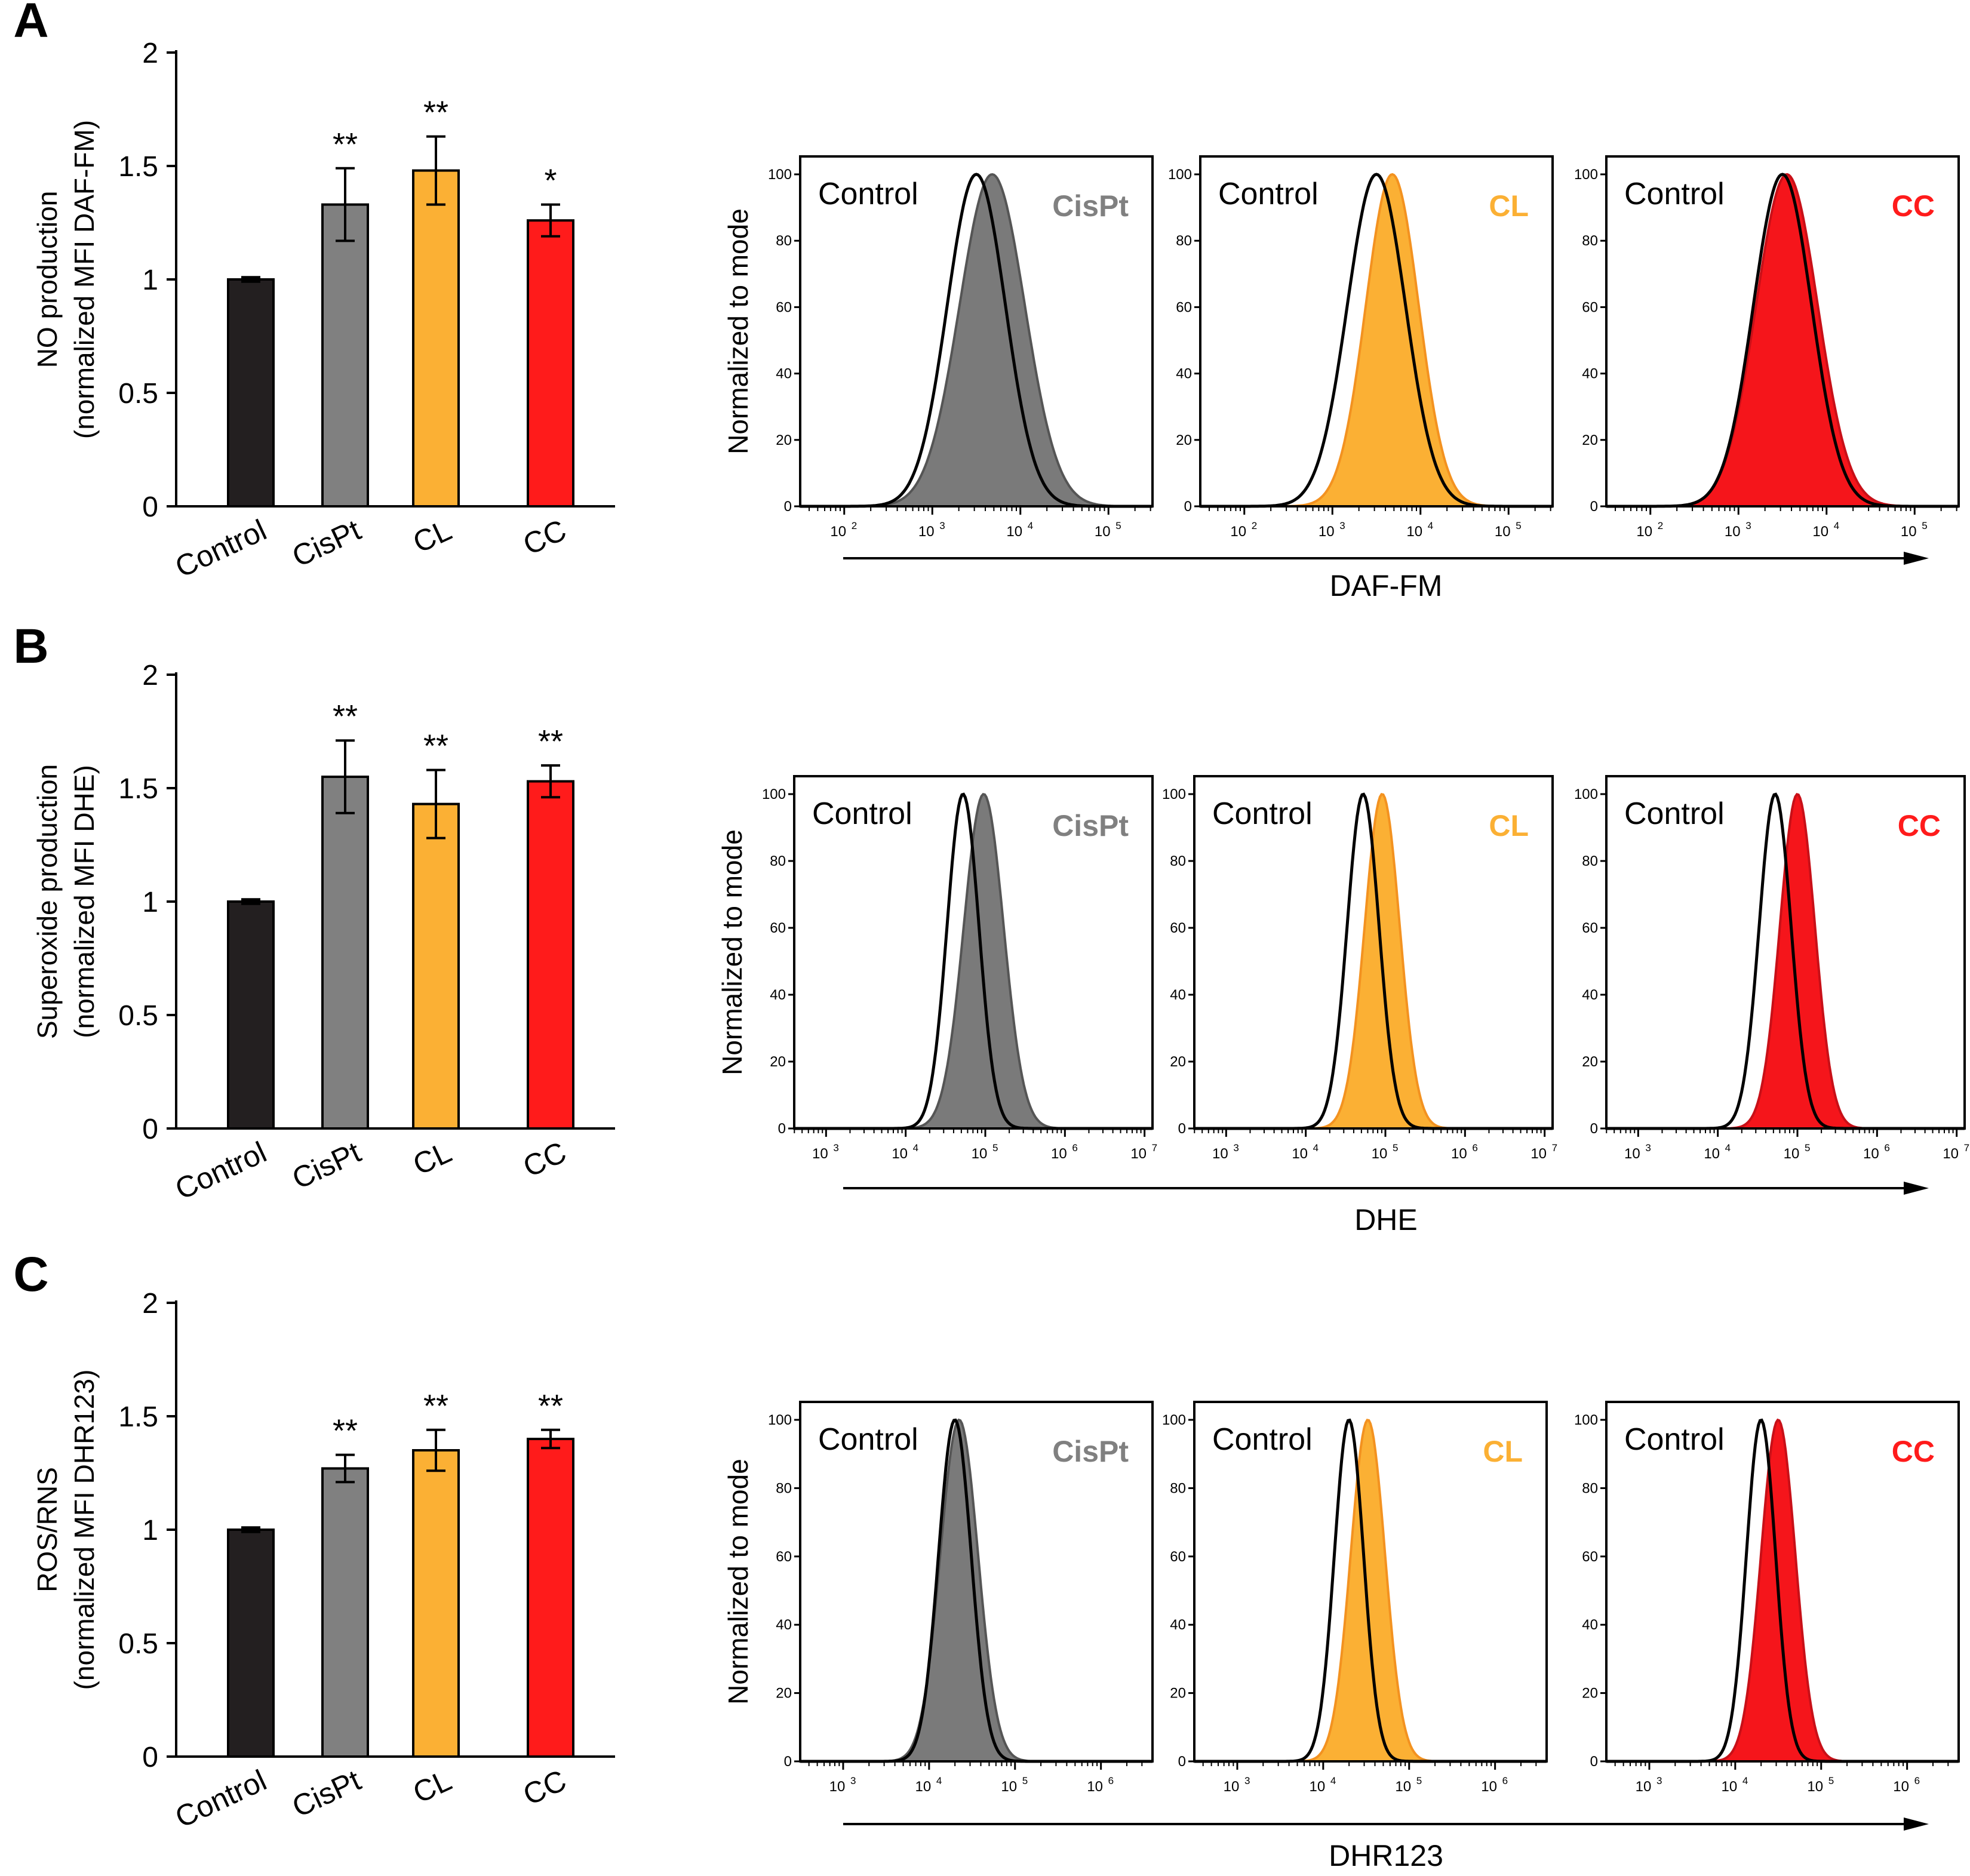  What do you see at coordinates (976, 340) in the screenshot?
I see `treatment-histogram-cispt` at bounding box center [976, 340].